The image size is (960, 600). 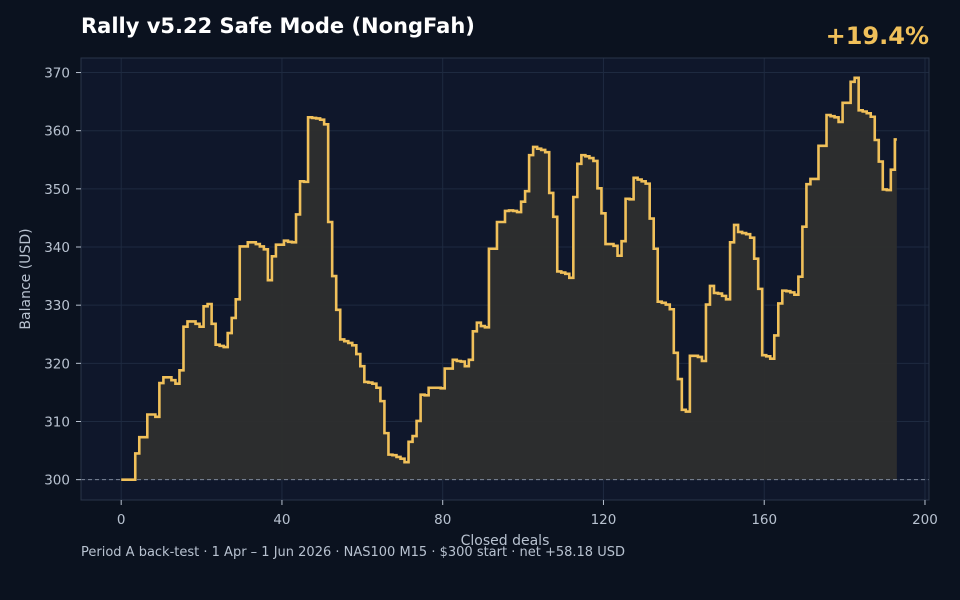 I want to click on x-tick-label: 200, so click(x=925, y=520).